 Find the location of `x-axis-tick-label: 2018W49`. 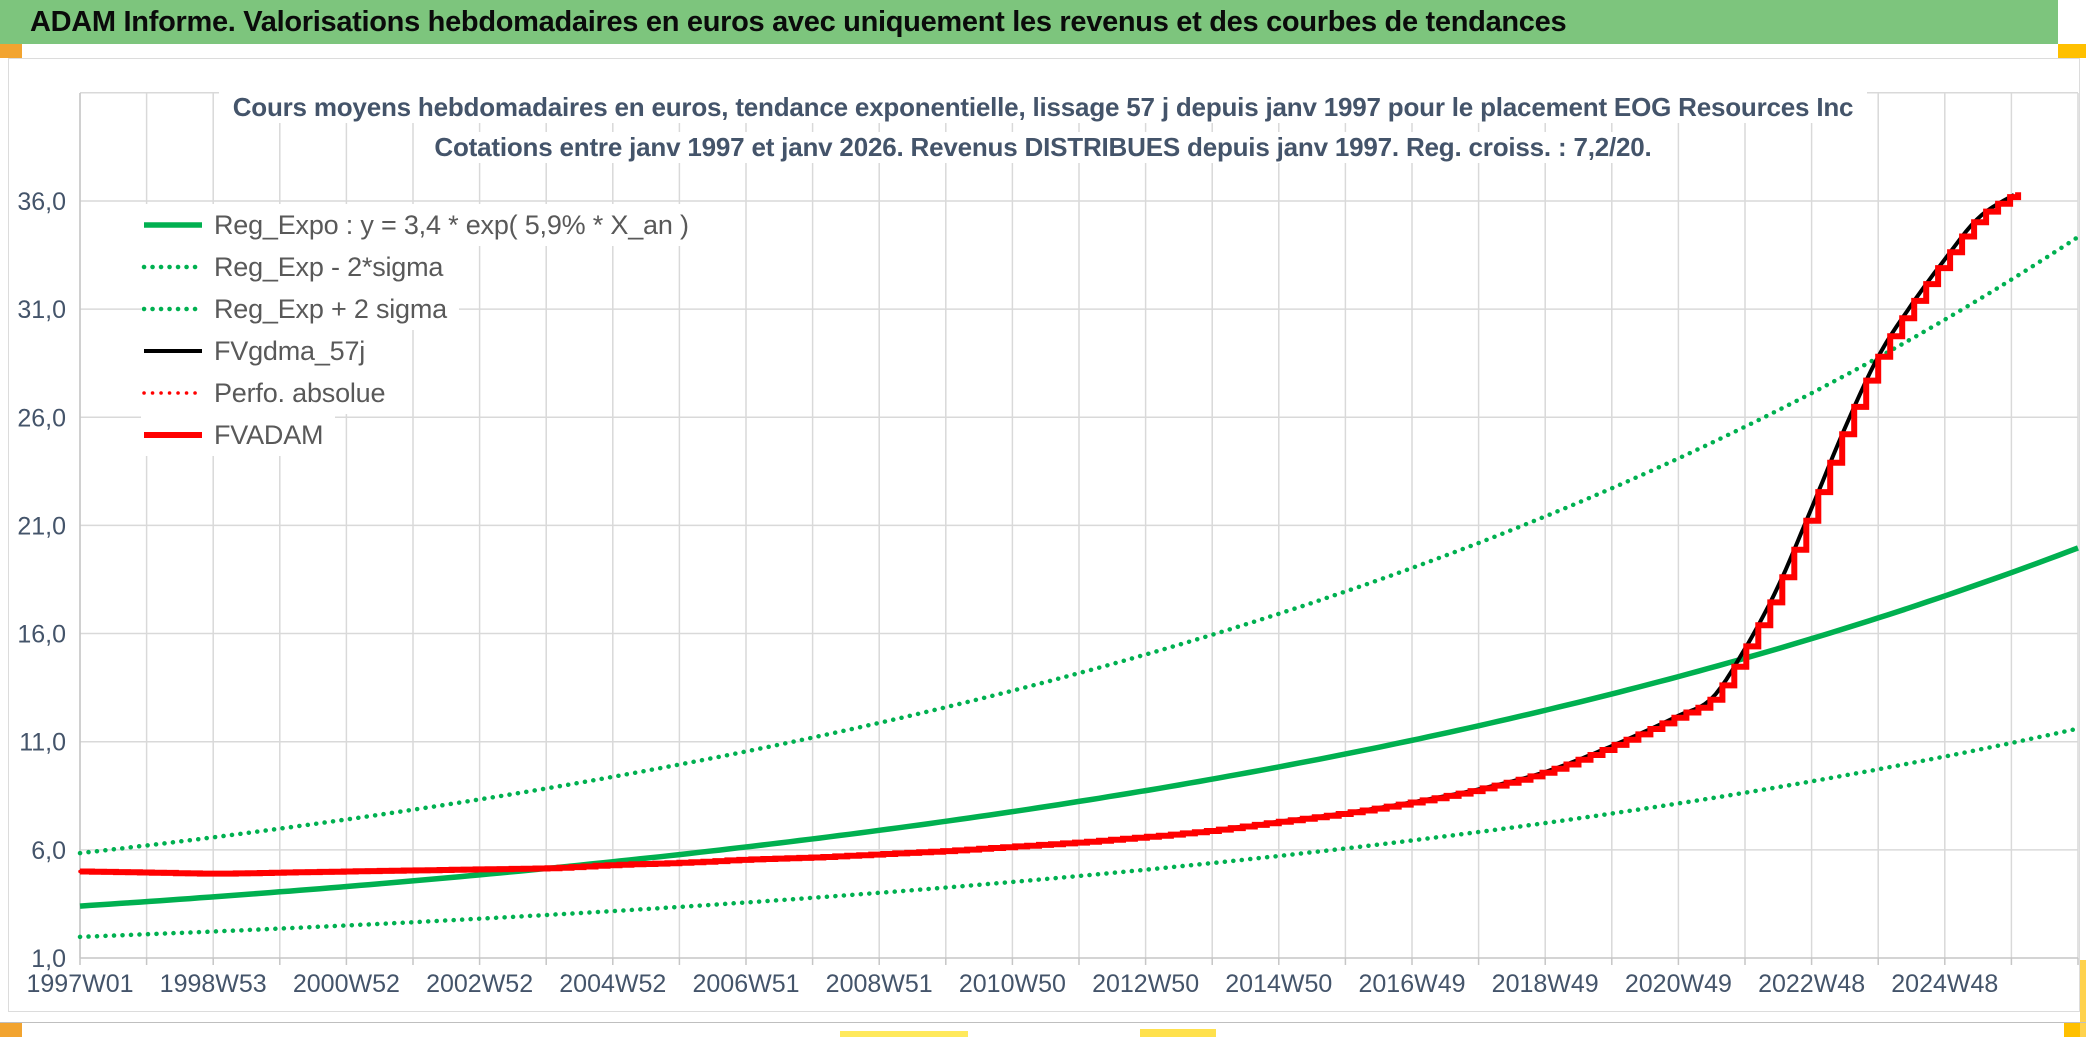

x-axis-tick-label: 2018W49 is located at coordinates (1545, 984).